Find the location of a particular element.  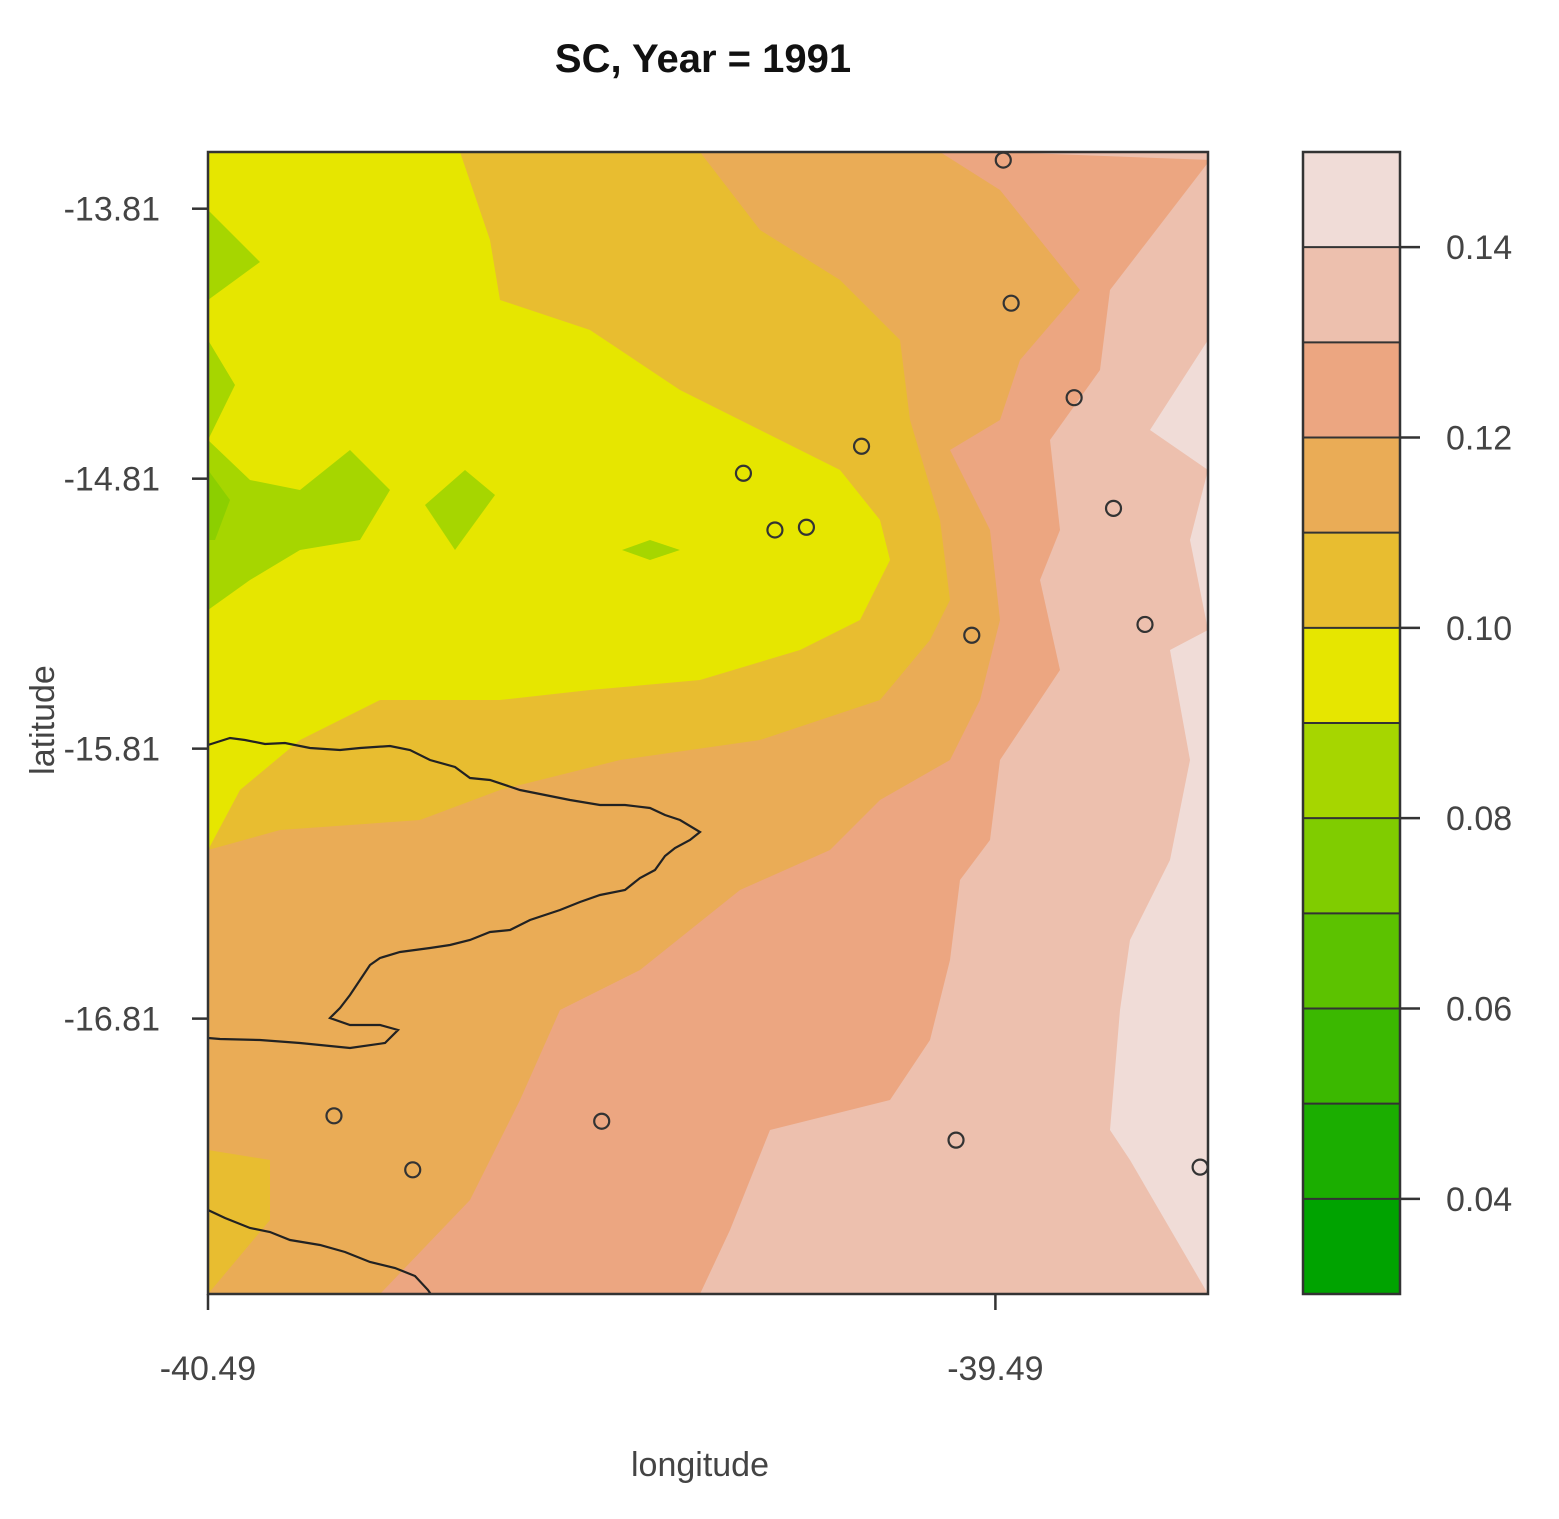

y-tick-label: -15.81 is located at coordinates (112, 750).